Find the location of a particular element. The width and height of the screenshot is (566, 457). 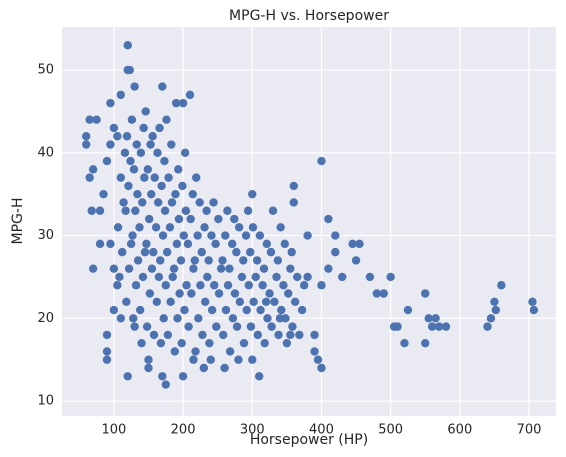

y-tick-label: 10 is located at coordinates (45, 401).